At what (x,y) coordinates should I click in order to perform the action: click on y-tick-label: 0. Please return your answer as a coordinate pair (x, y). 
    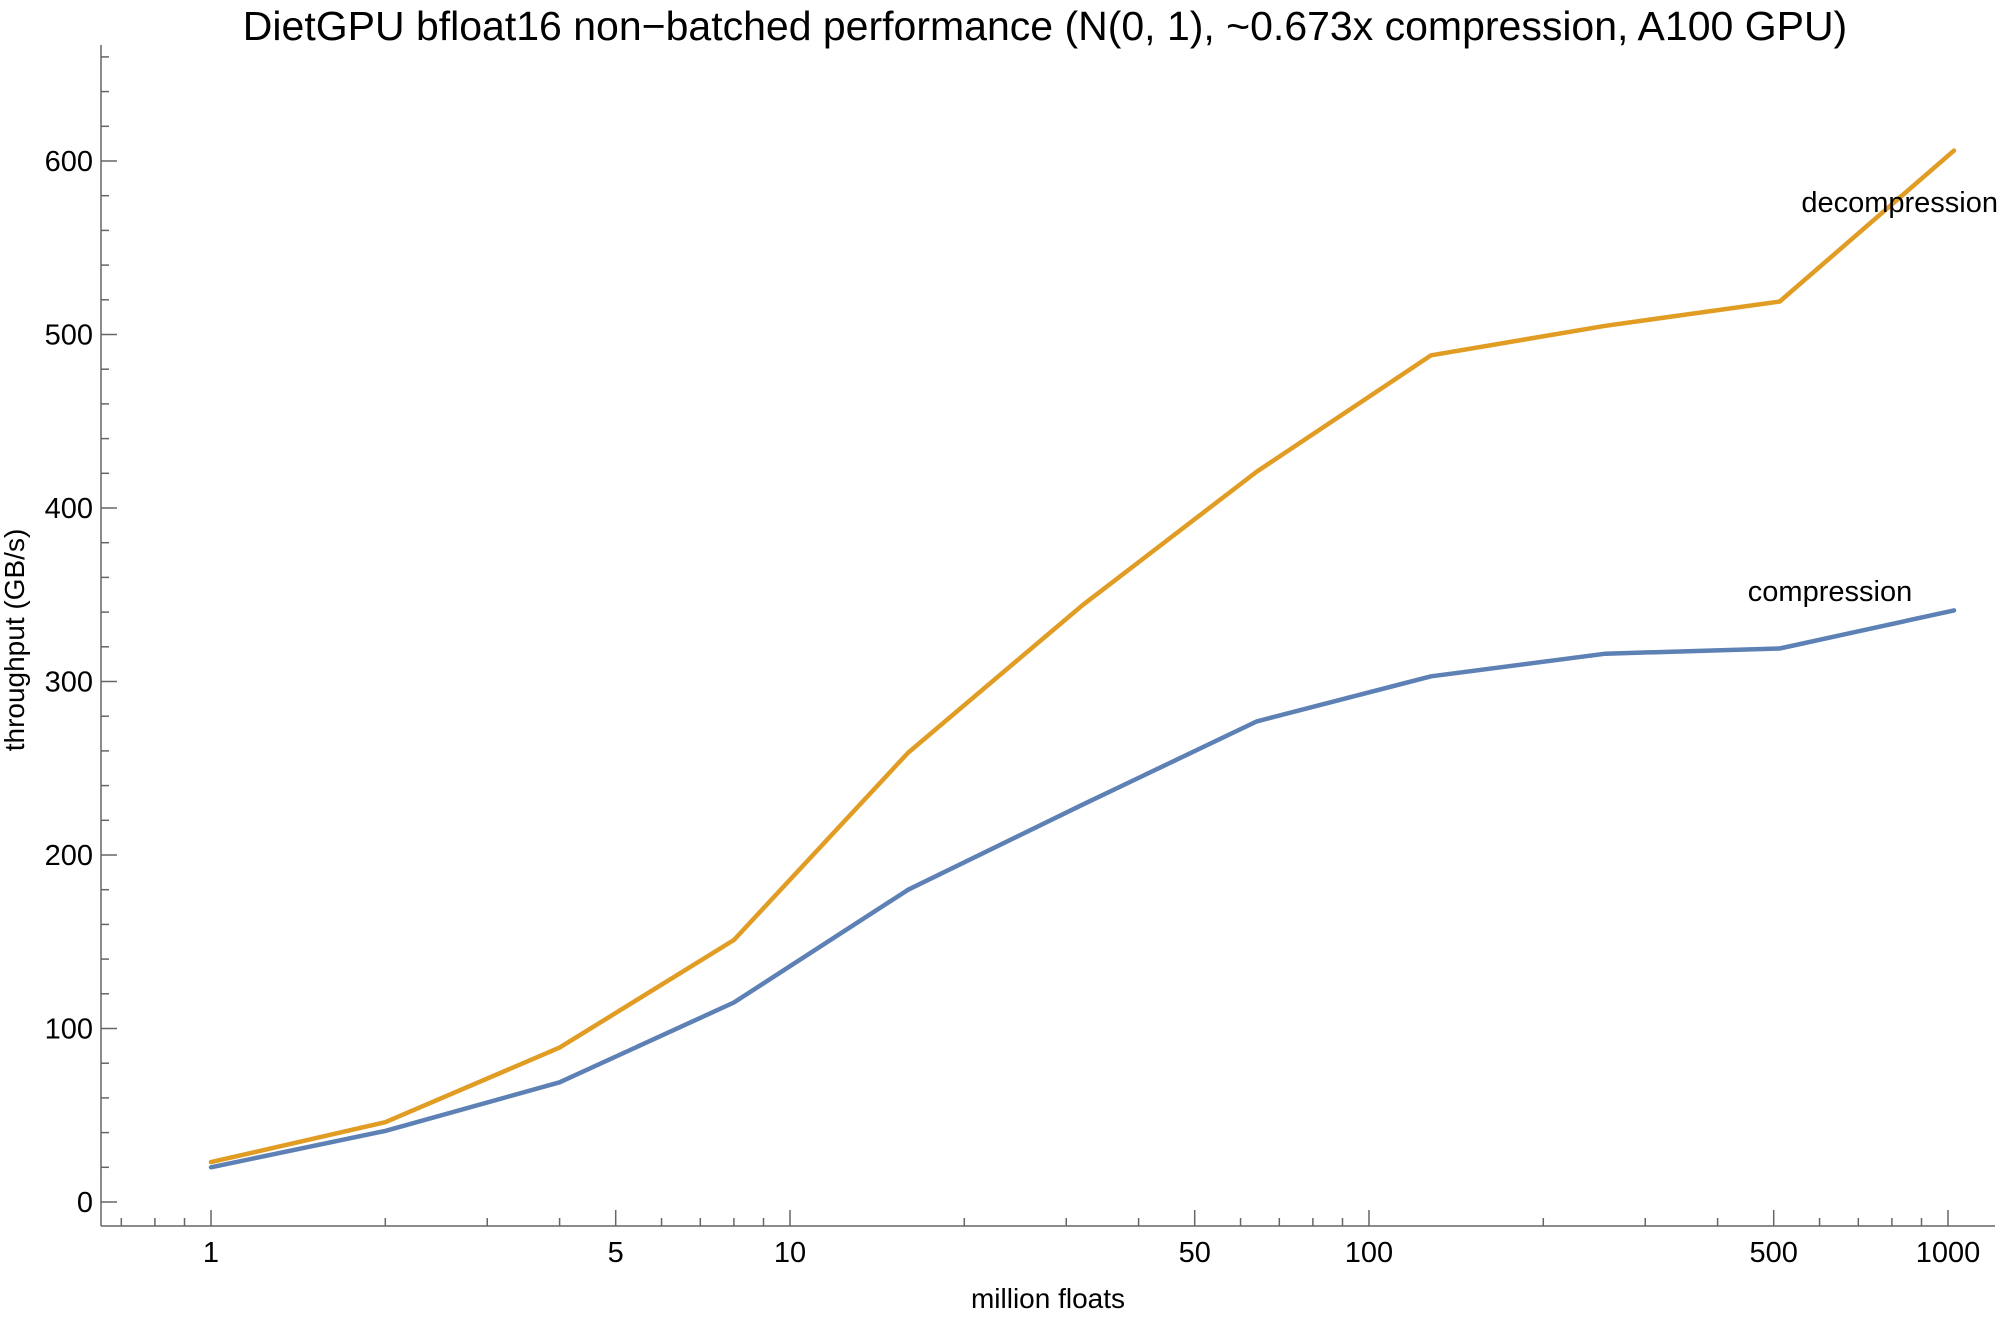
    Looking at the image, I should click on (85, 1203).